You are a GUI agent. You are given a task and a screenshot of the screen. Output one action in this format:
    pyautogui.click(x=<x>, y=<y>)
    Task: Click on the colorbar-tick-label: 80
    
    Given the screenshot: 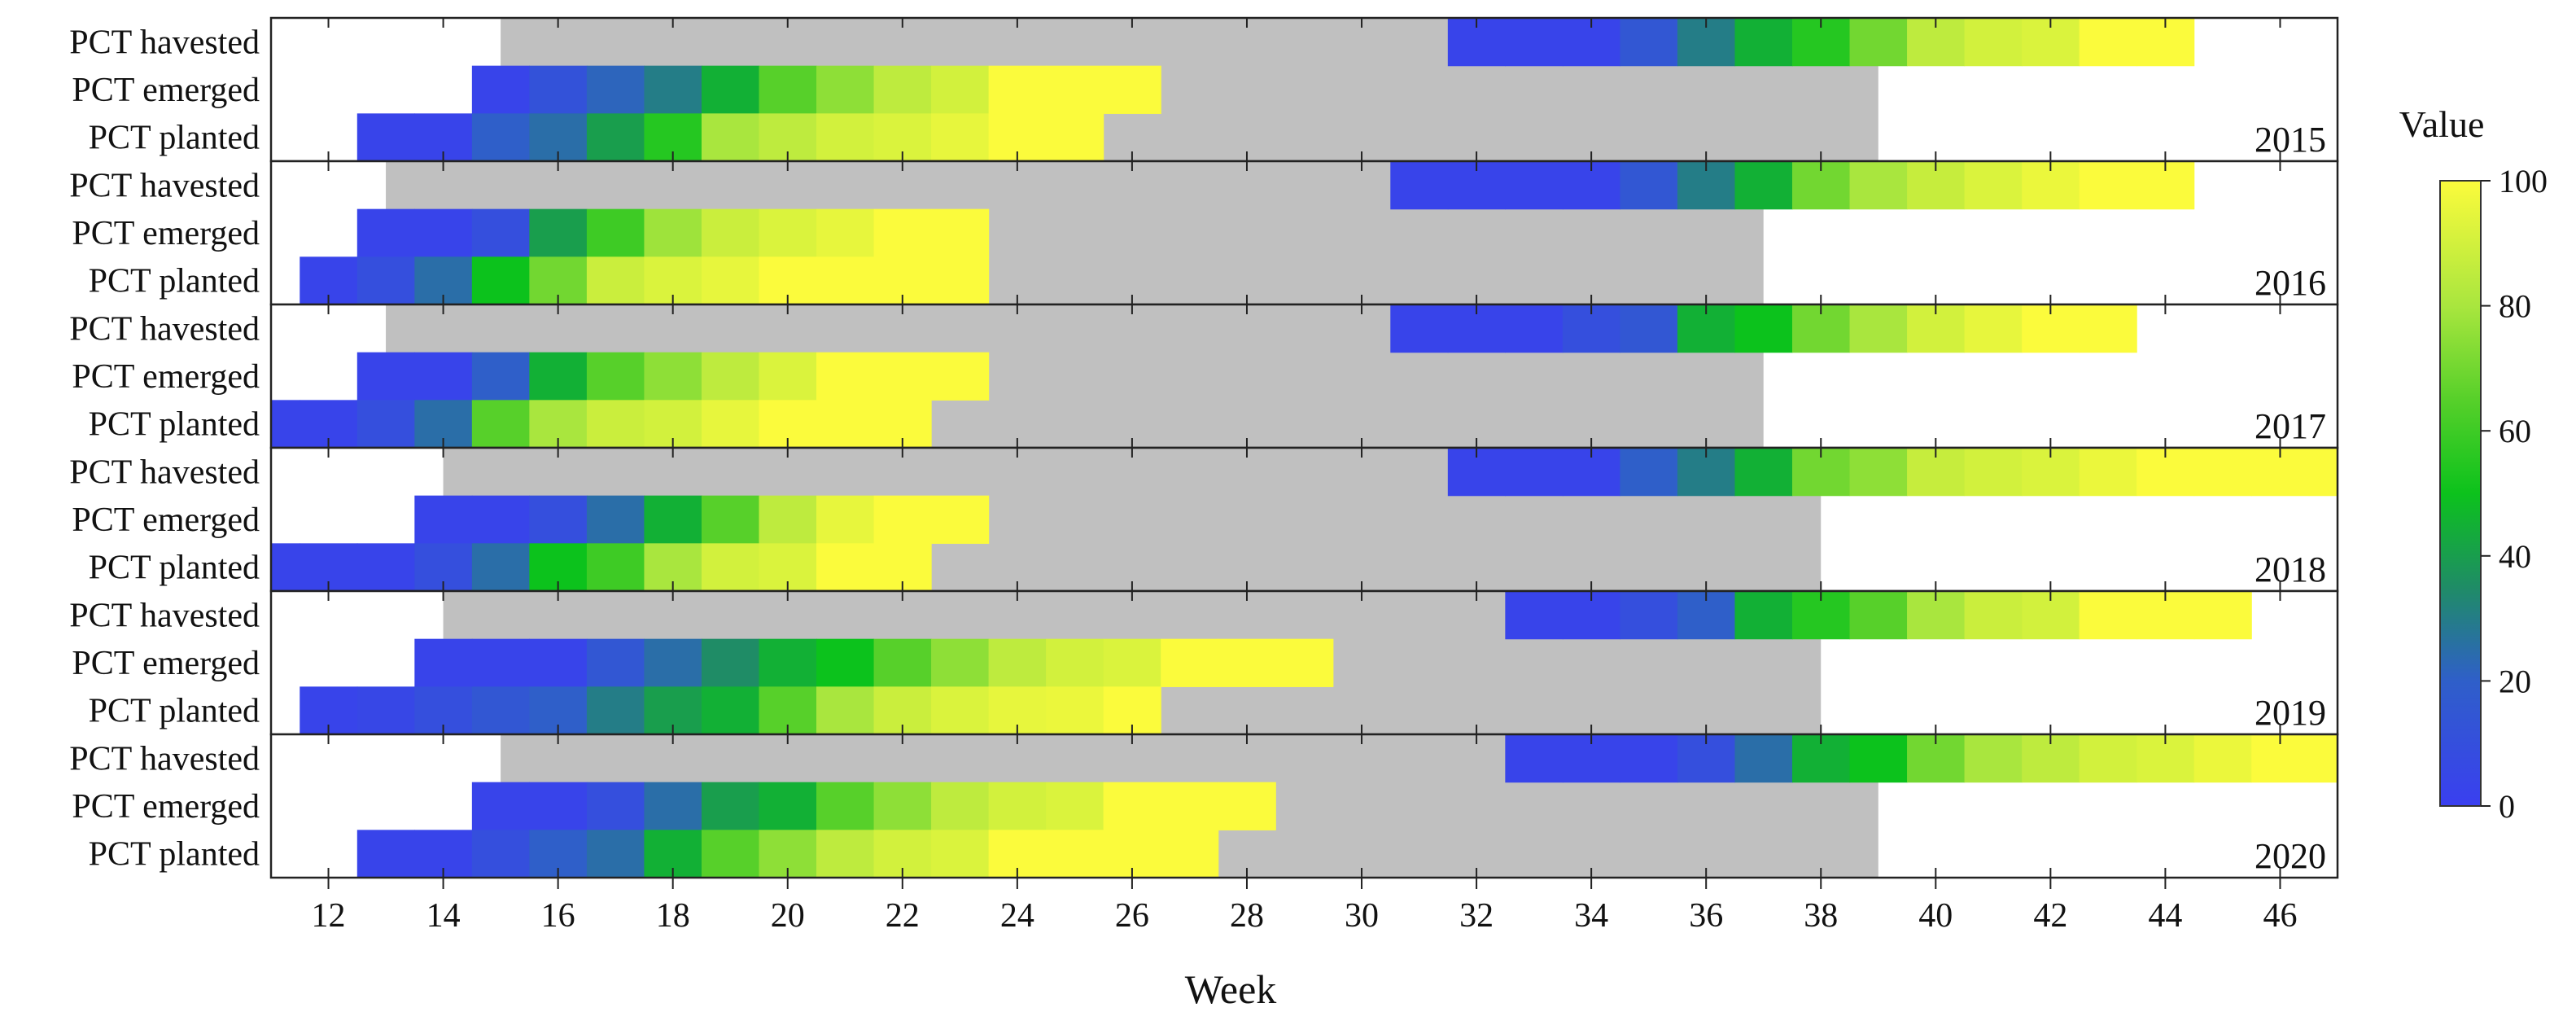 What is the action you would take?
    pyautogui.click(x=2515, y=306)
    